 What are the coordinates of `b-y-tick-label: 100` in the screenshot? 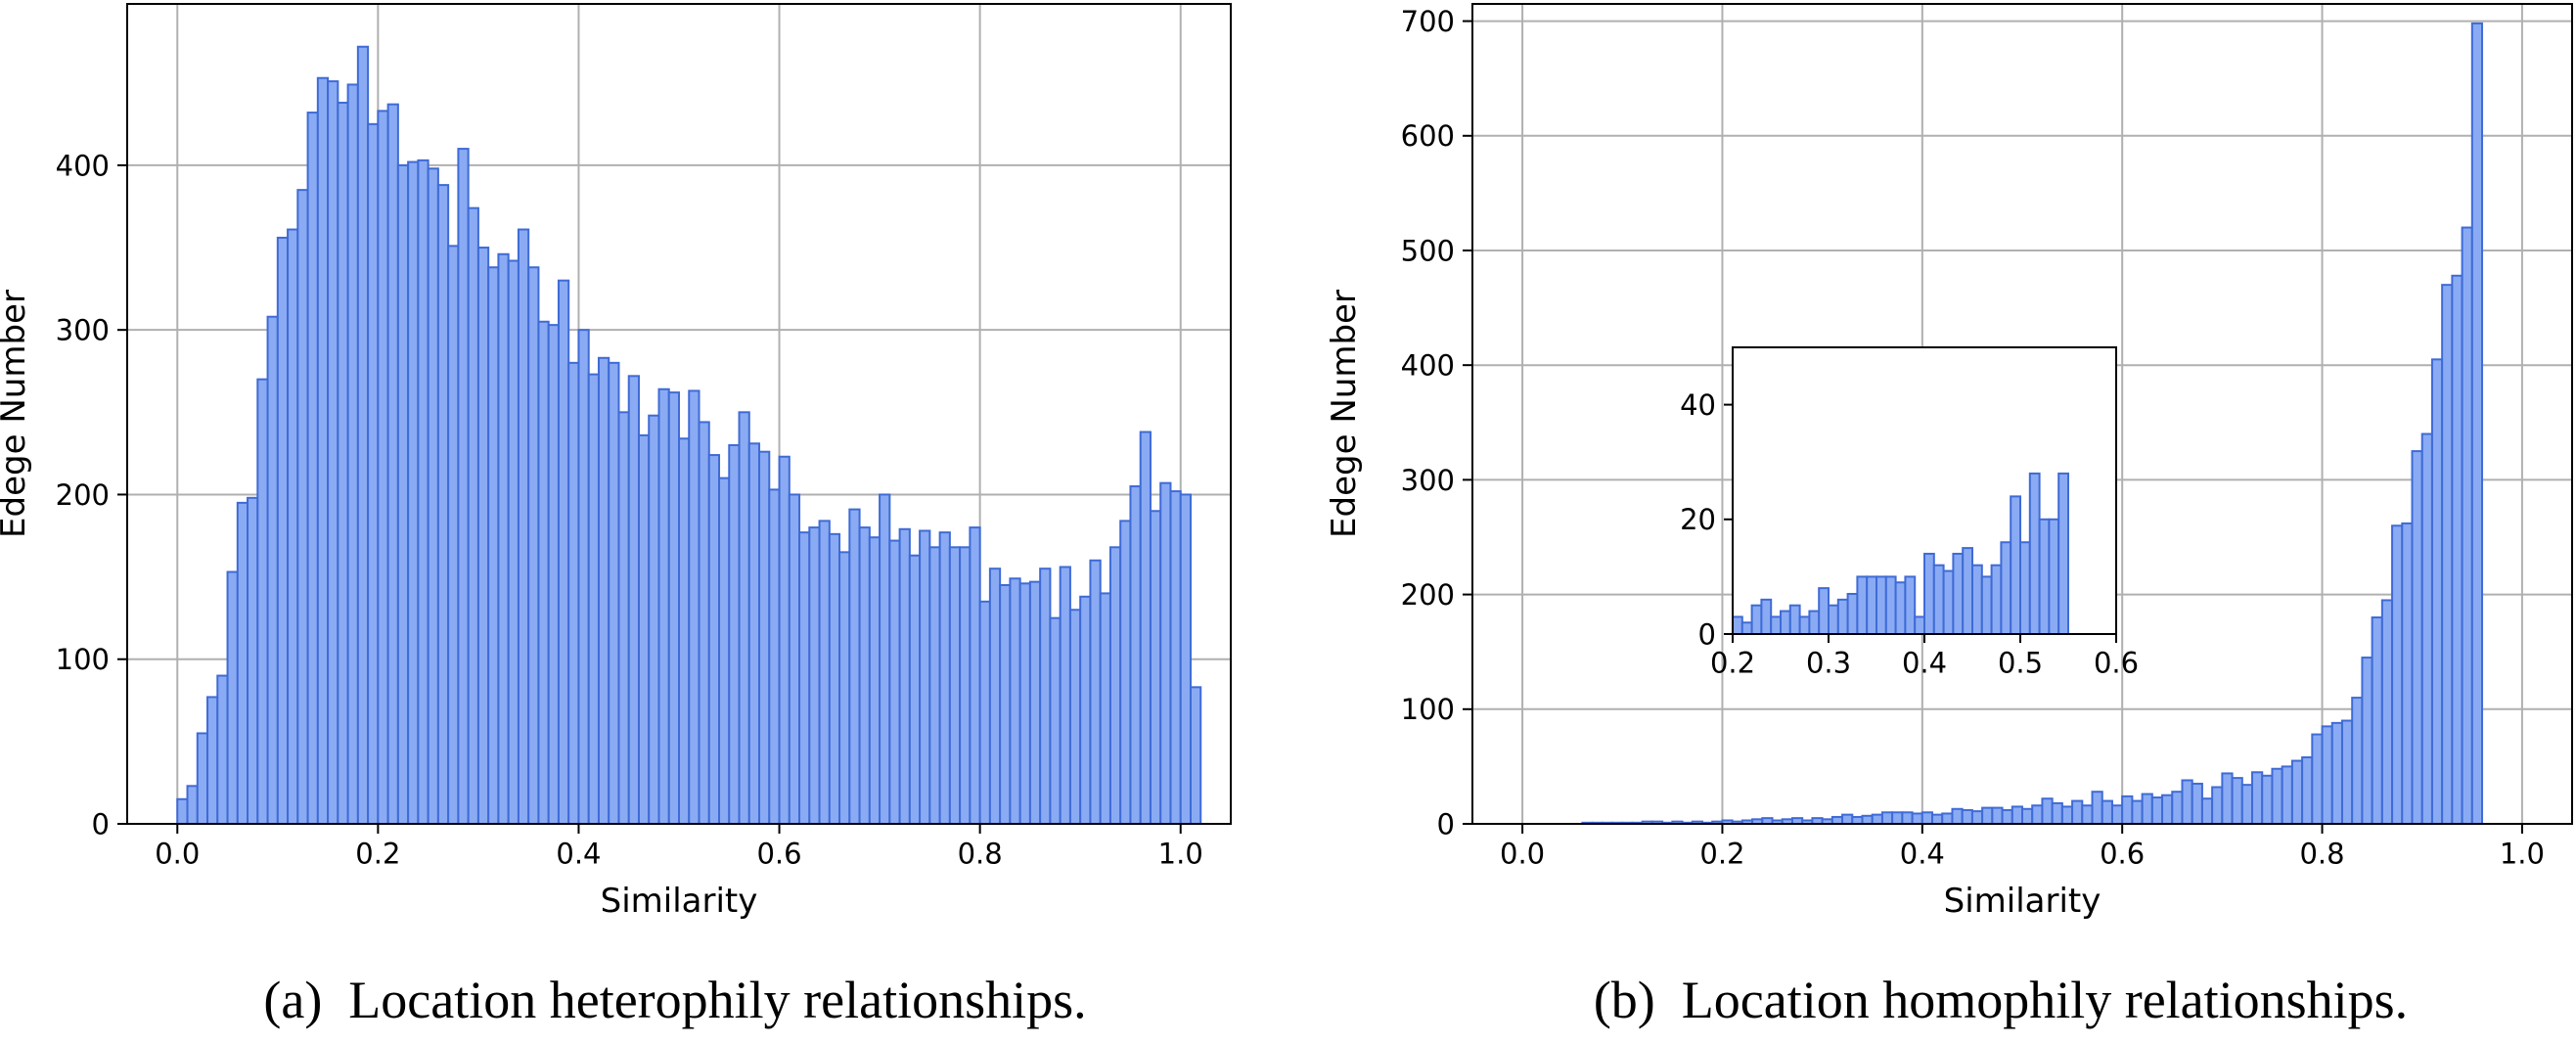 It's located at (1428, 710).